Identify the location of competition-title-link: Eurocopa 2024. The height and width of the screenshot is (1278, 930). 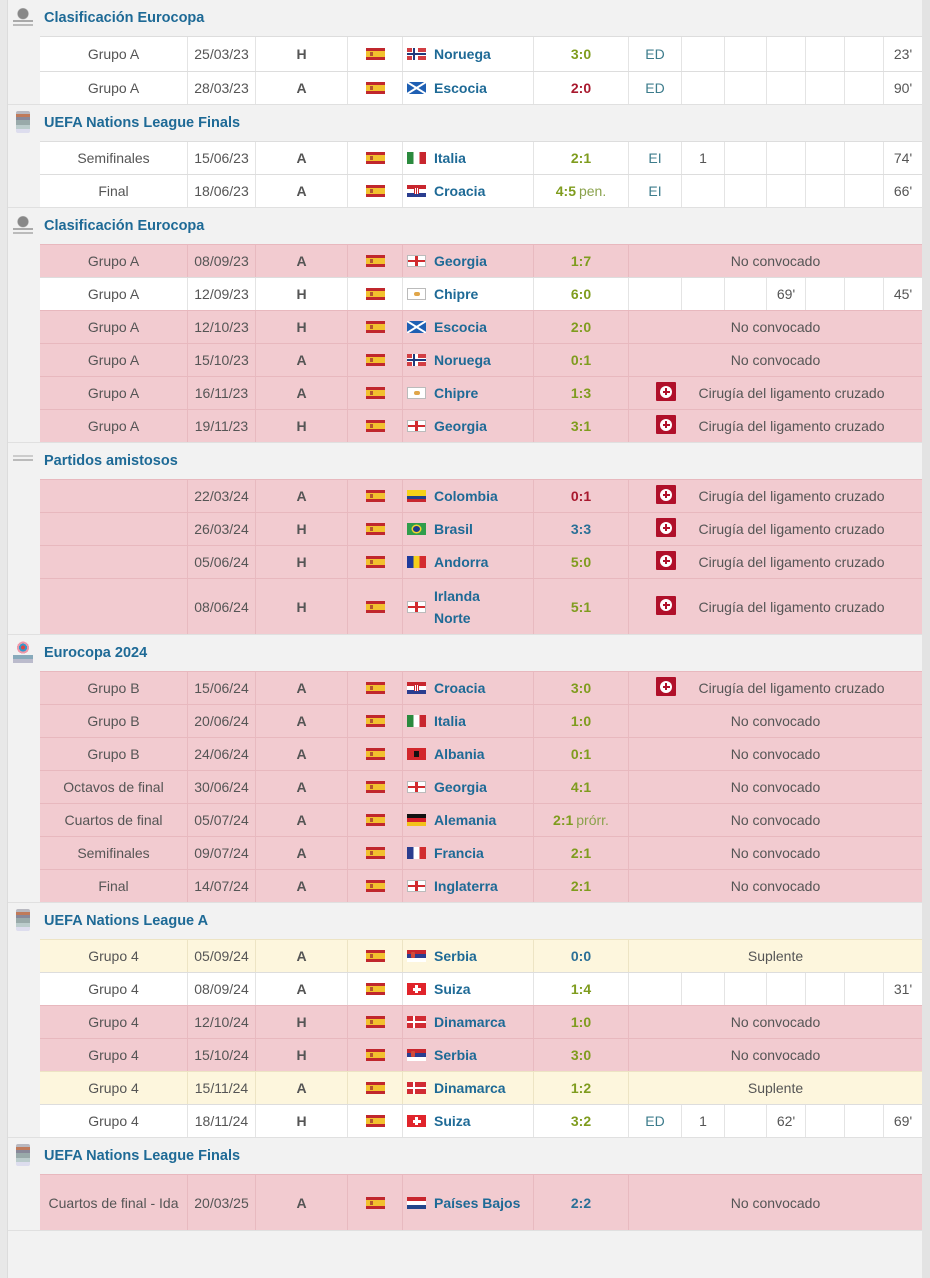
(96, 653).